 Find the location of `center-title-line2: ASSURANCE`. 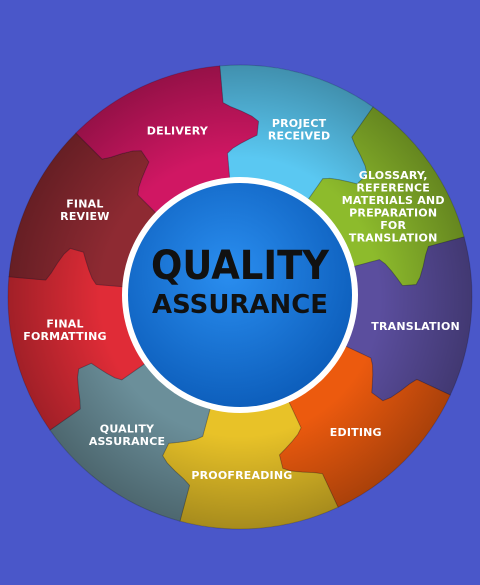

center-title-line2: ASSURANCE is located at coordinates (240, 305).